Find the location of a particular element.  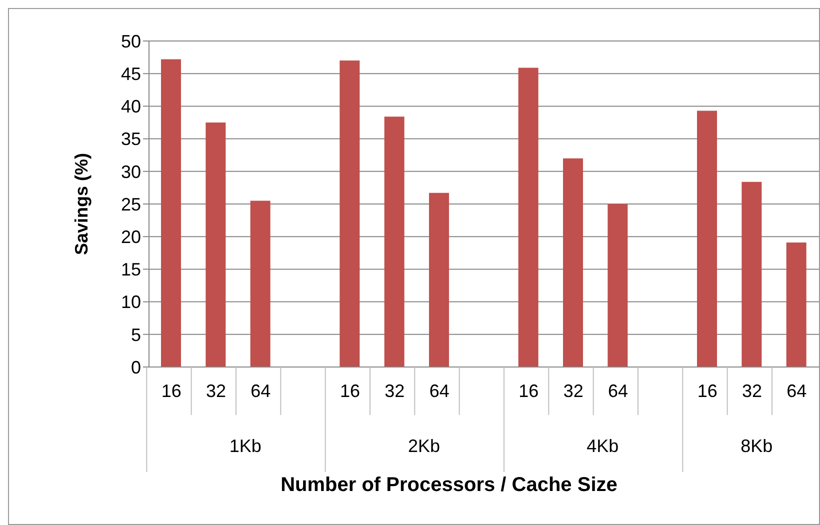

x-axis-title: Number of Processors / Cache Size is located at coordinates (449, 485).